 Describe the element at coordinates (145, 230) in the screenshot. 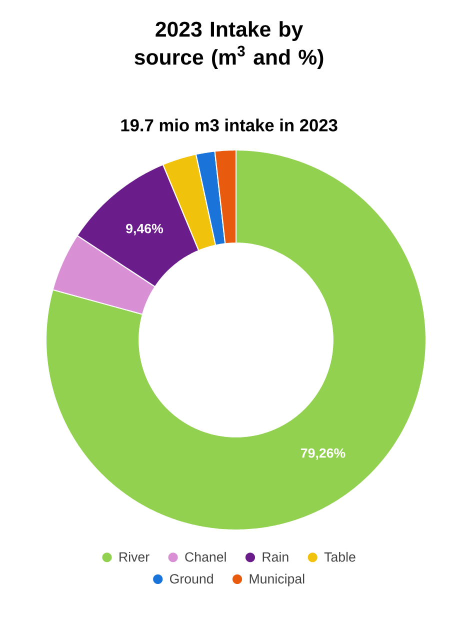

I see `data-label: 9,46%` at that location.